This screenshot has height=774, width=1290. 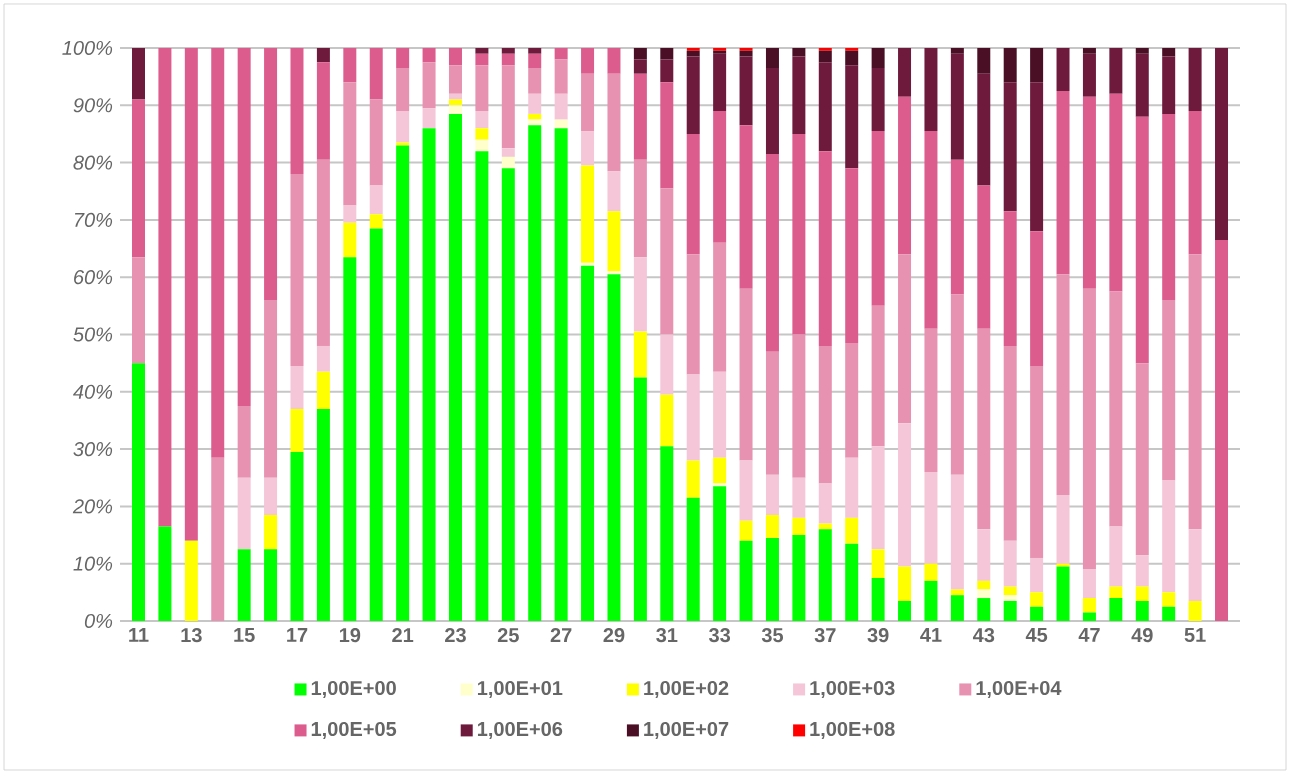 I want to click on x-tick-label: 41, so click(x=931, y=635).